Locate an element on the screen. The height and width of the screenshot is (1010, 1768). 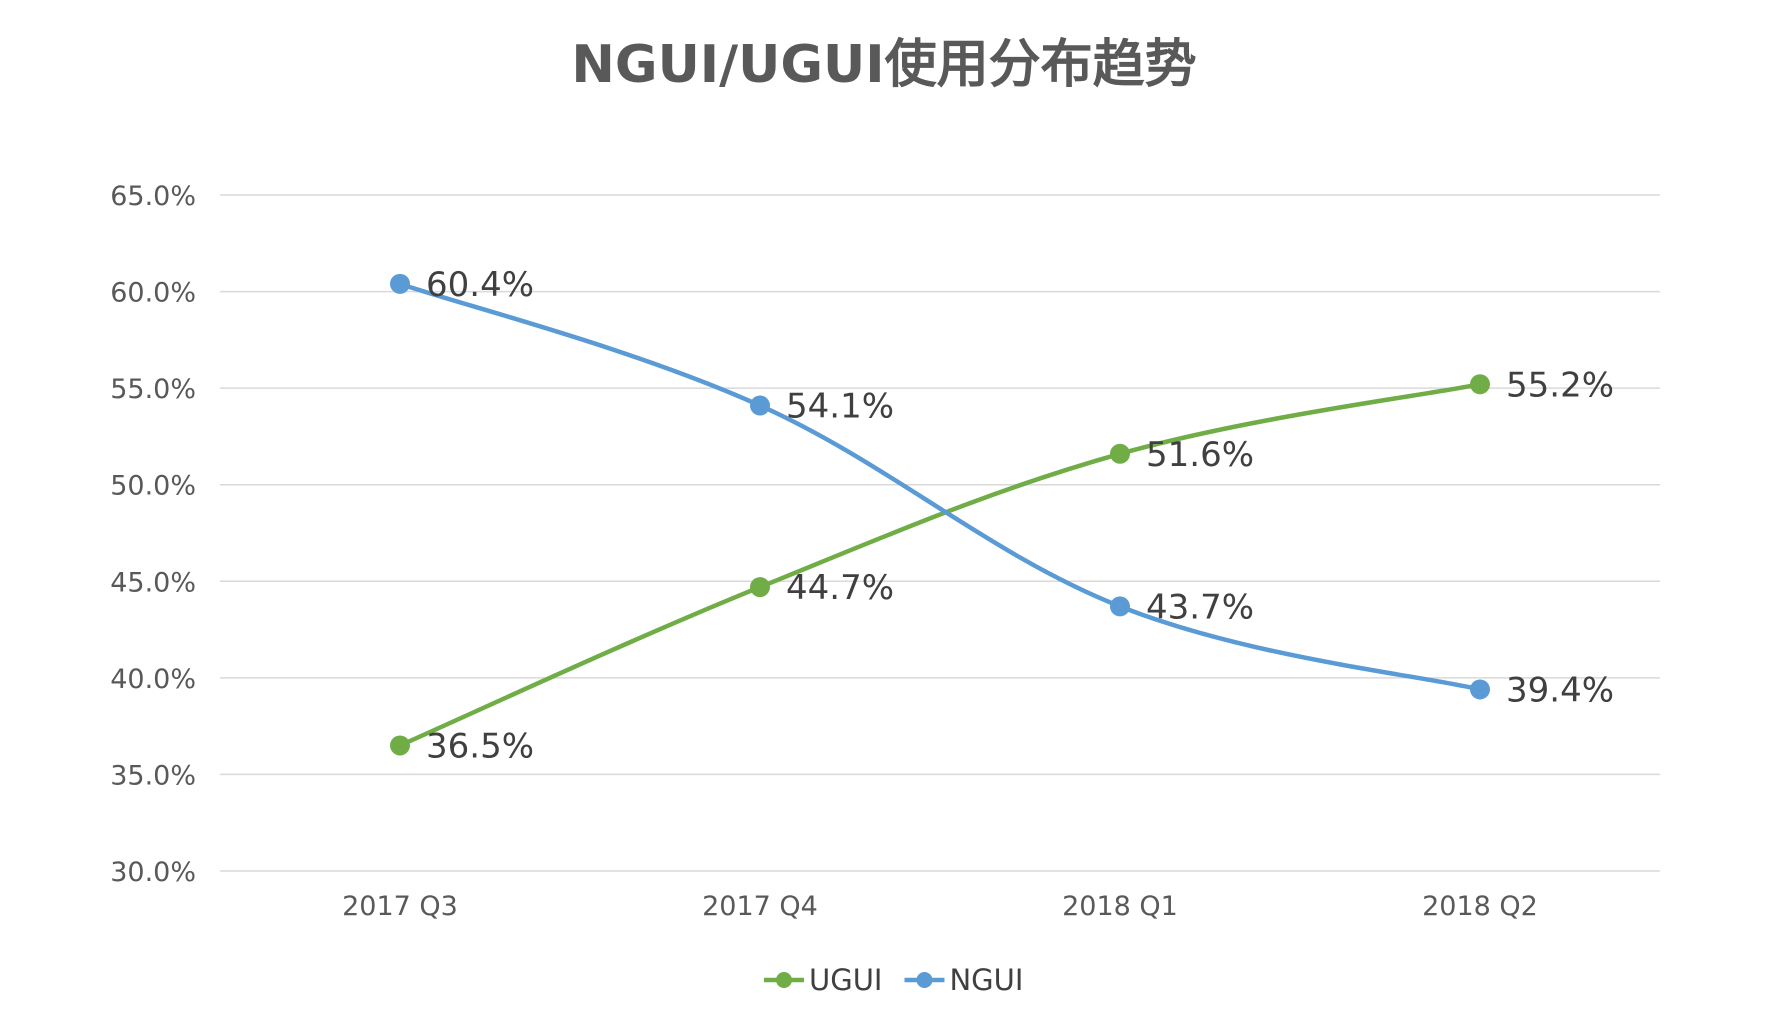
ugui-data-label: 55.2% is located at coordinates (1560, 385).